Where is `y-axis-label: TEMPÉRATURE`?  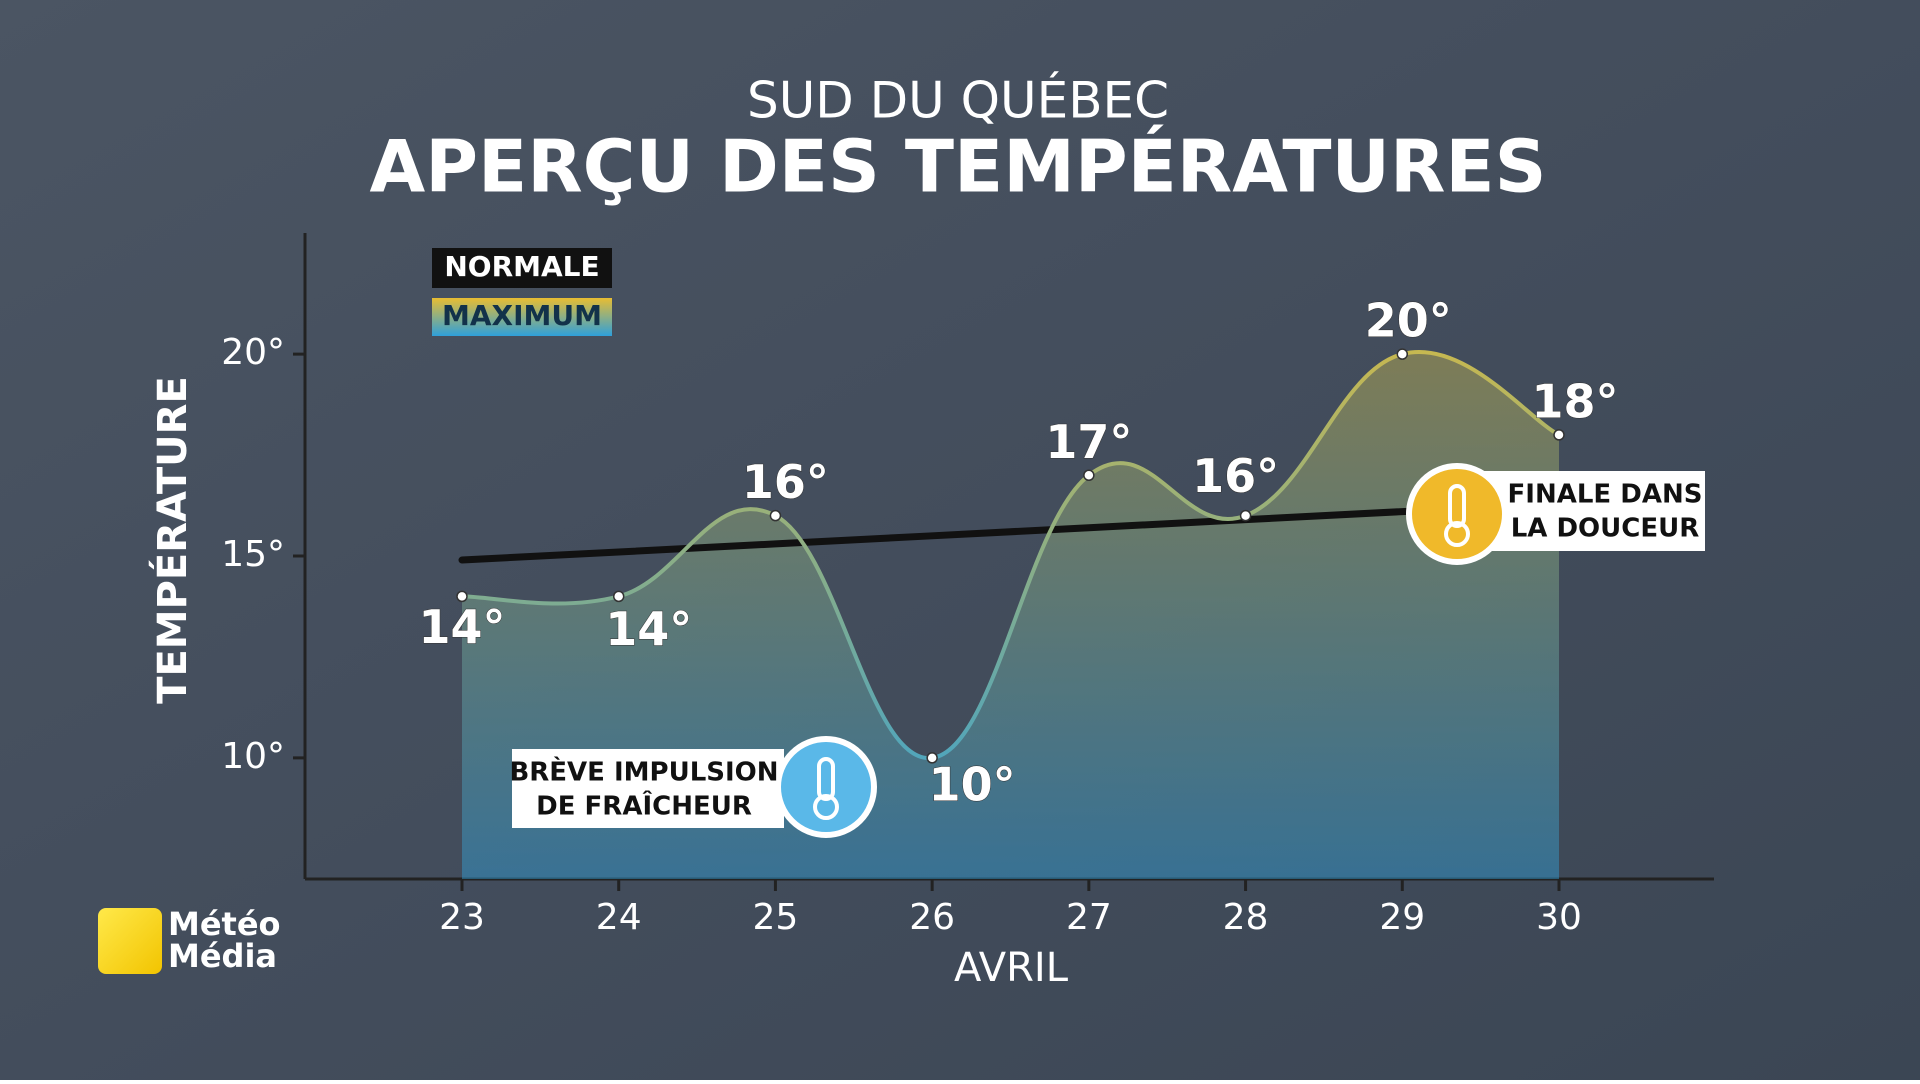
y-axis-label: TEMPÉRATURE is located at coordinates (172, 540).